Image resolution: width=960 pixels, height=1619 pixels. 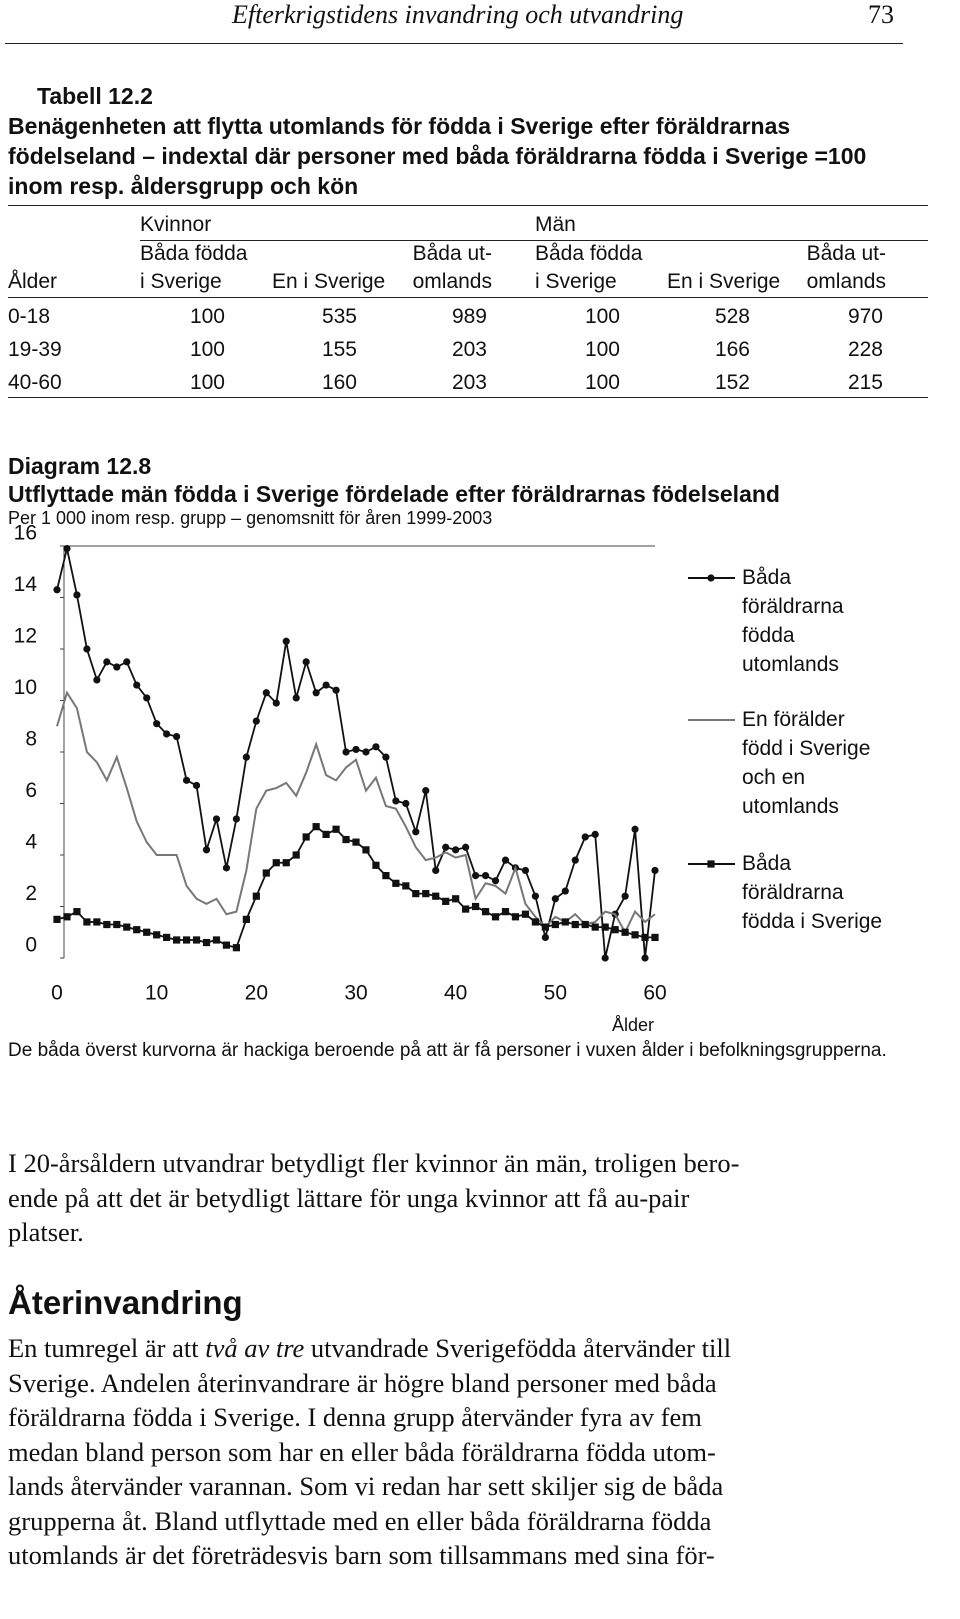 What do you see at coordinates (25, 687) in the screenshot?
I see `y-tick-label: 10` at bounding box center [25, 687].